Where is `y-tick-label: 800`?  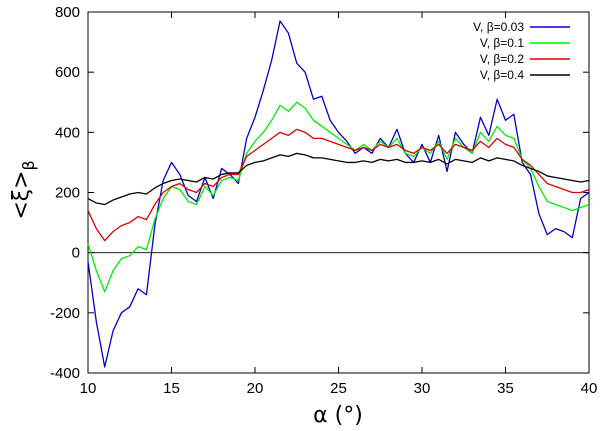 y-tick-label: 800 is located at coordinates (67, 12).